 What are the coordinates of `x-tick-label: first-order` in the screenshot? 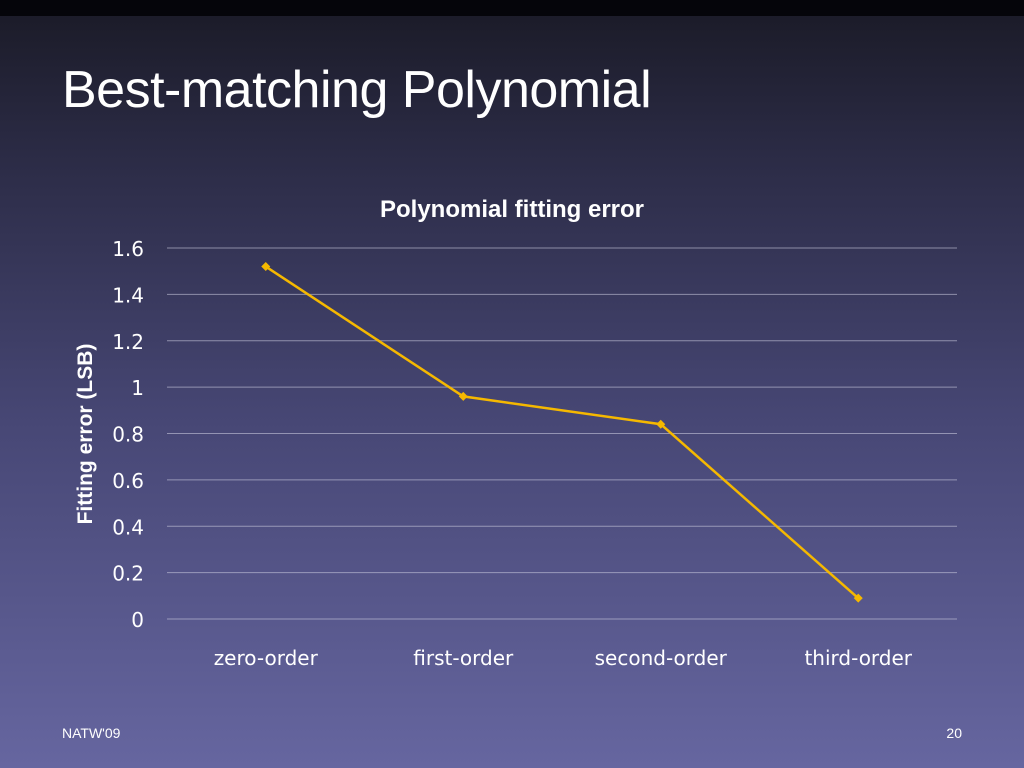 It's located at (463, 658).